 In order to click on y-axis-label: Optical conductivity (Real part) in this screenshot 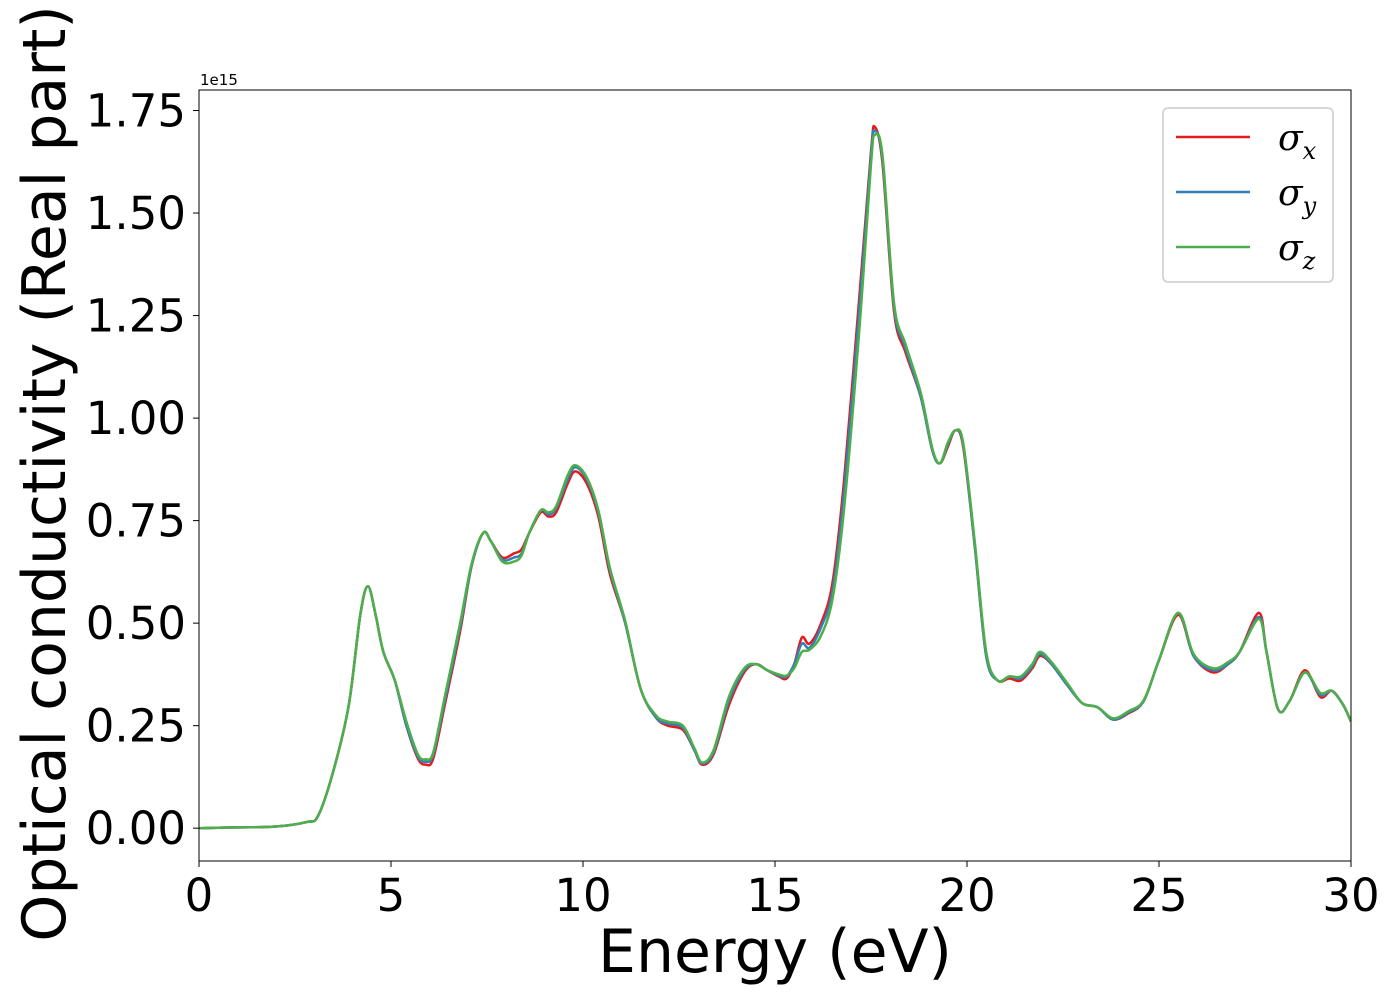, I will do `click(45, 473)`.